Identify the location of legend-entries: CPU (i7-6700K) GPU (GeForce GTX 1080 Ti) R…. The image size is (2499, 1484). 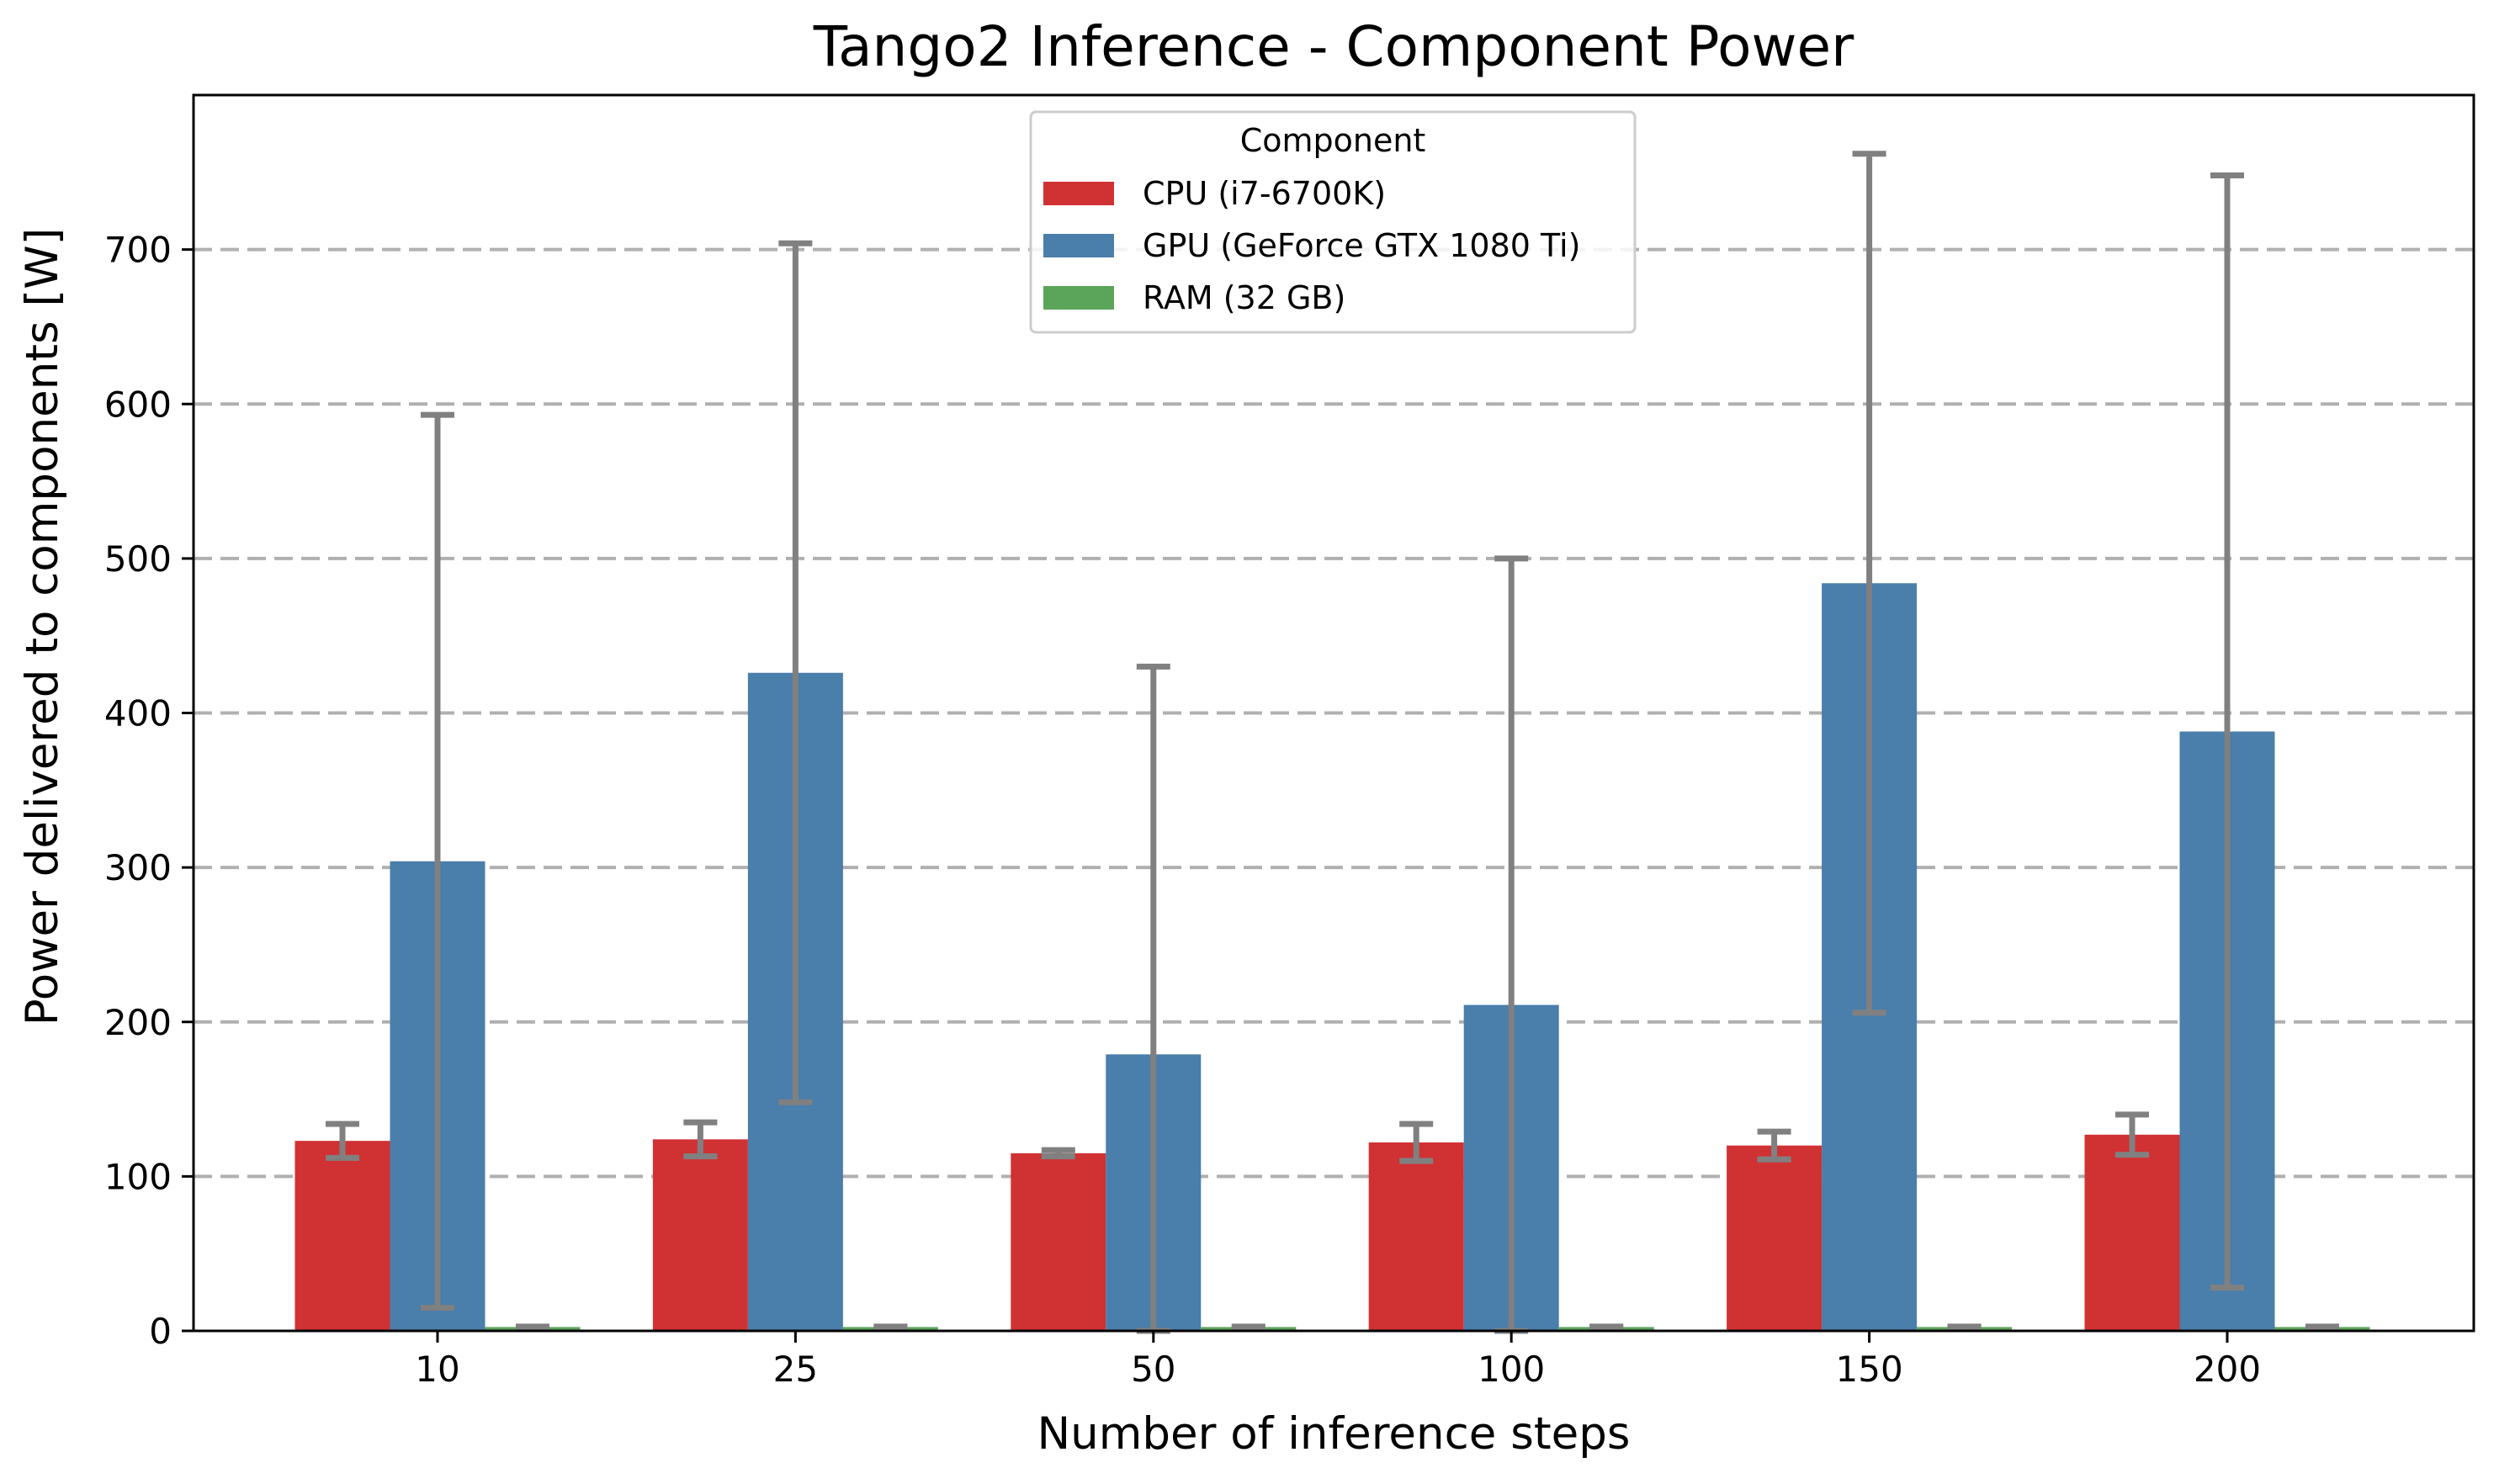
(1311, 245).